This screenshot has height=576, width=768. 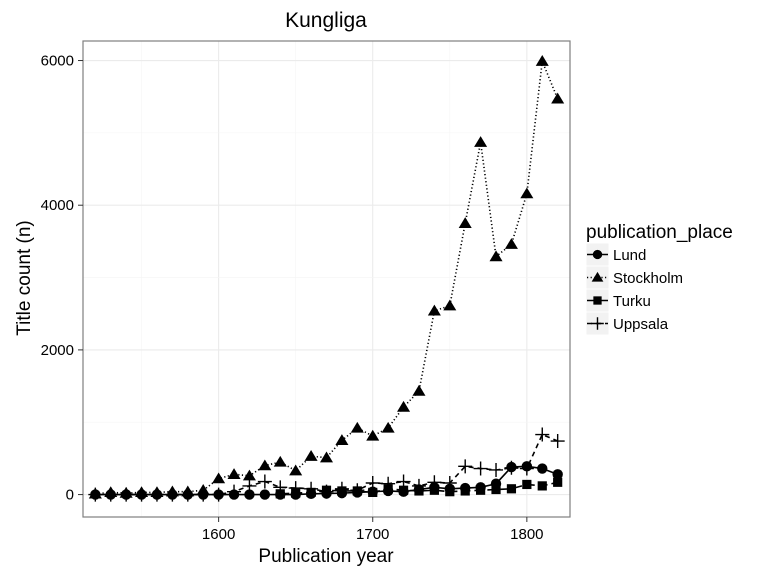 I want to click on x-axis: 1600 1700 1800, so click(x=373, y=530).